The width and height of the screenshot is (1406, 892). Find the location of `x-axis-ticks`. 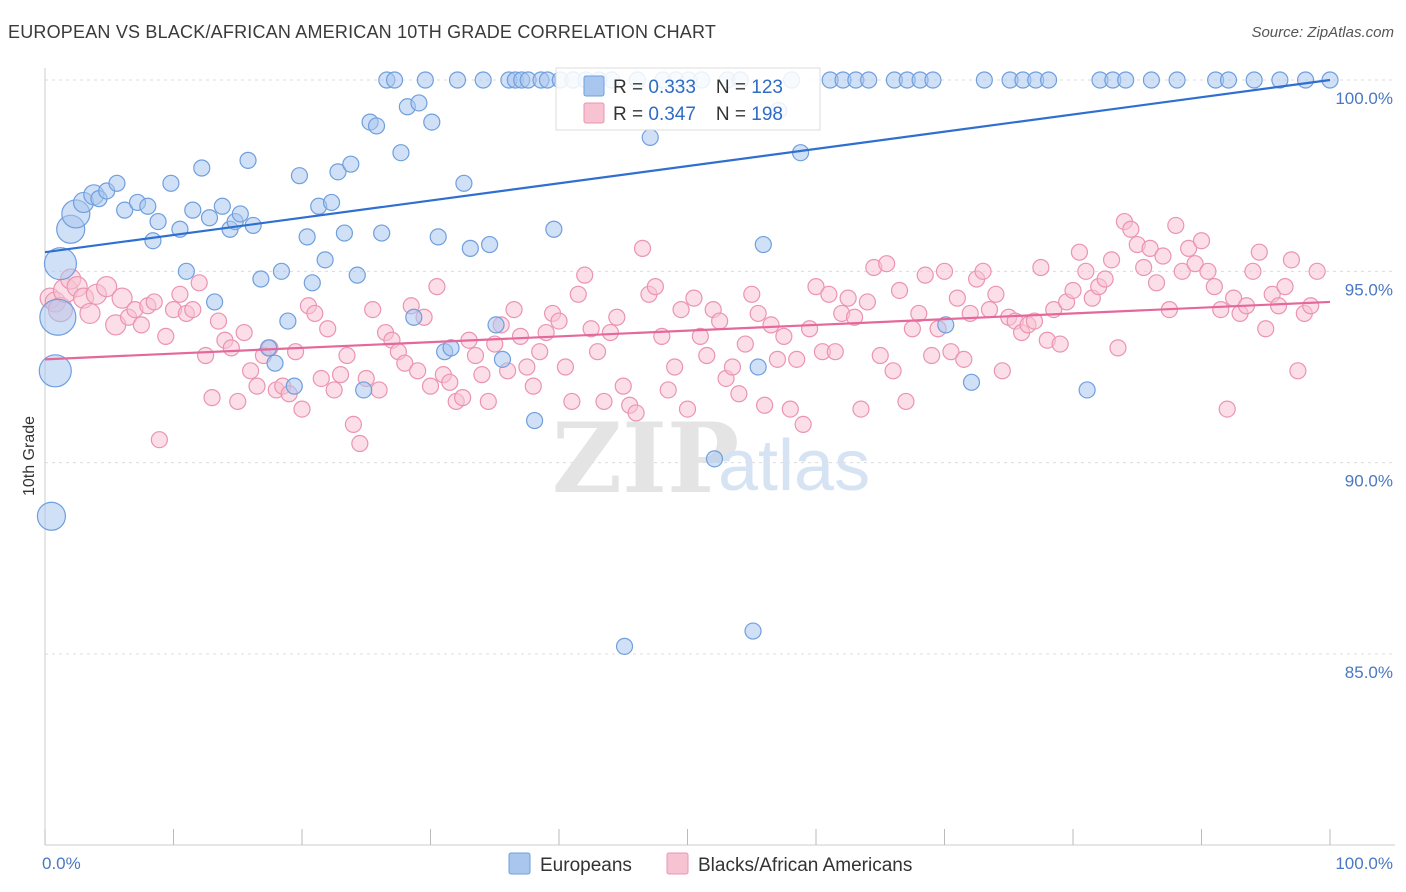

x-axis-ticks is located at coordinates (687, 837).